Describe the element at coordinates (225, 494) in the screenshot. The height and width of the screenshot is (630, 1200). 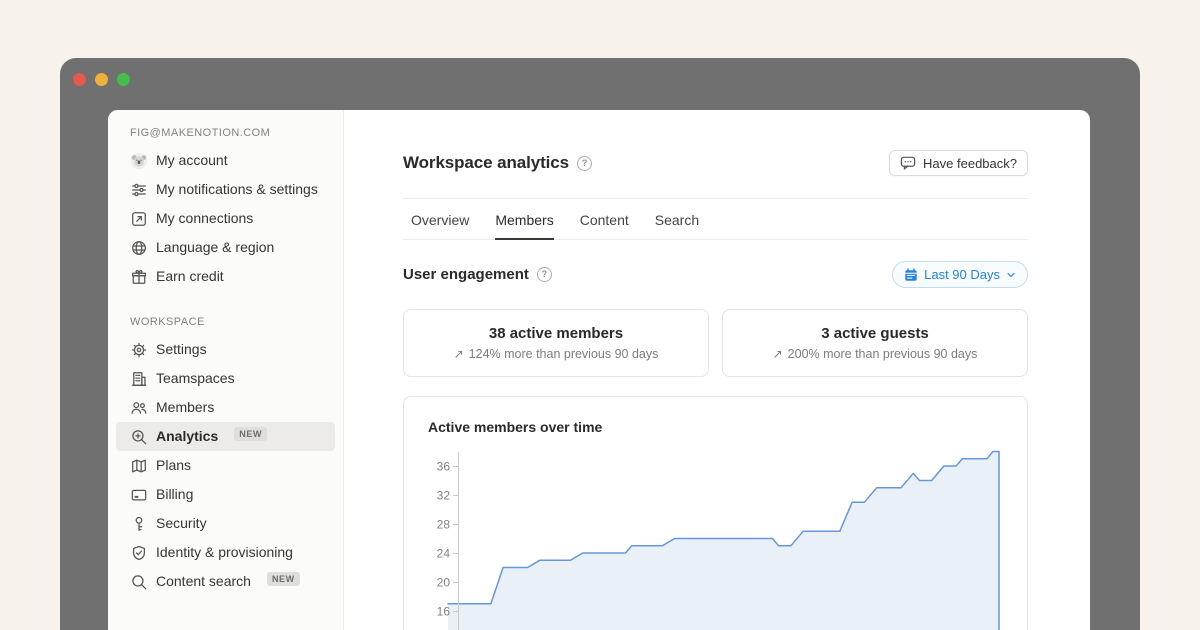
I see `sidebar-item-billing: Billing` at that location.